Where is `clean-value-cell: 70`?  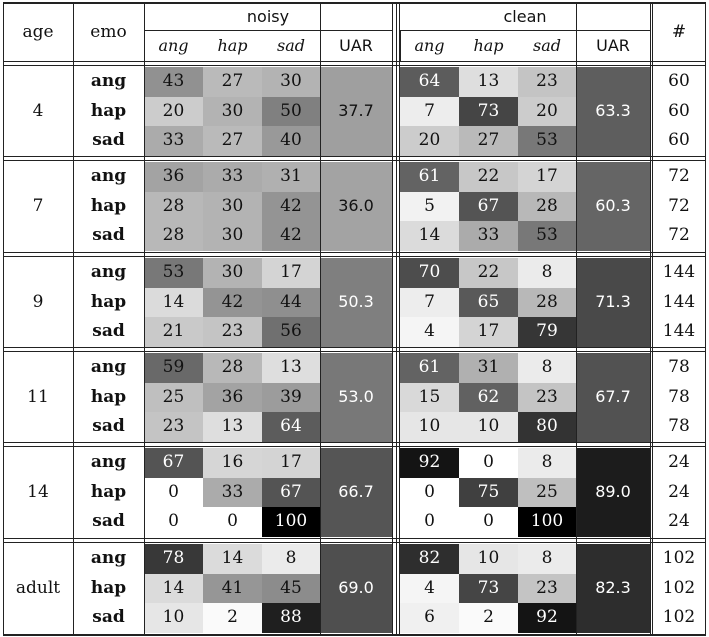
clean-value-cell: 70 is located at coordinates (429, 273).